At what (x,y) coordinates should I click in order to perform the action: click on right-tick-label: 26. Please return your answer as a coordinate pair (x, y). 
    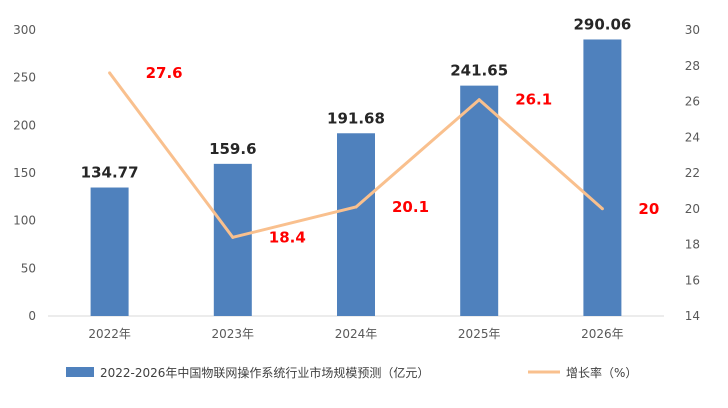
    Looking at the image, I should click on (692, 102).